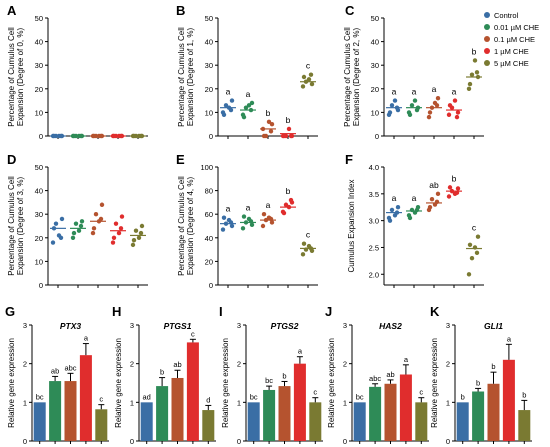  What do you see at coordinates (221, 311) in the screenshot?
I see `panel-label: I` at bounding box center [221, 311].